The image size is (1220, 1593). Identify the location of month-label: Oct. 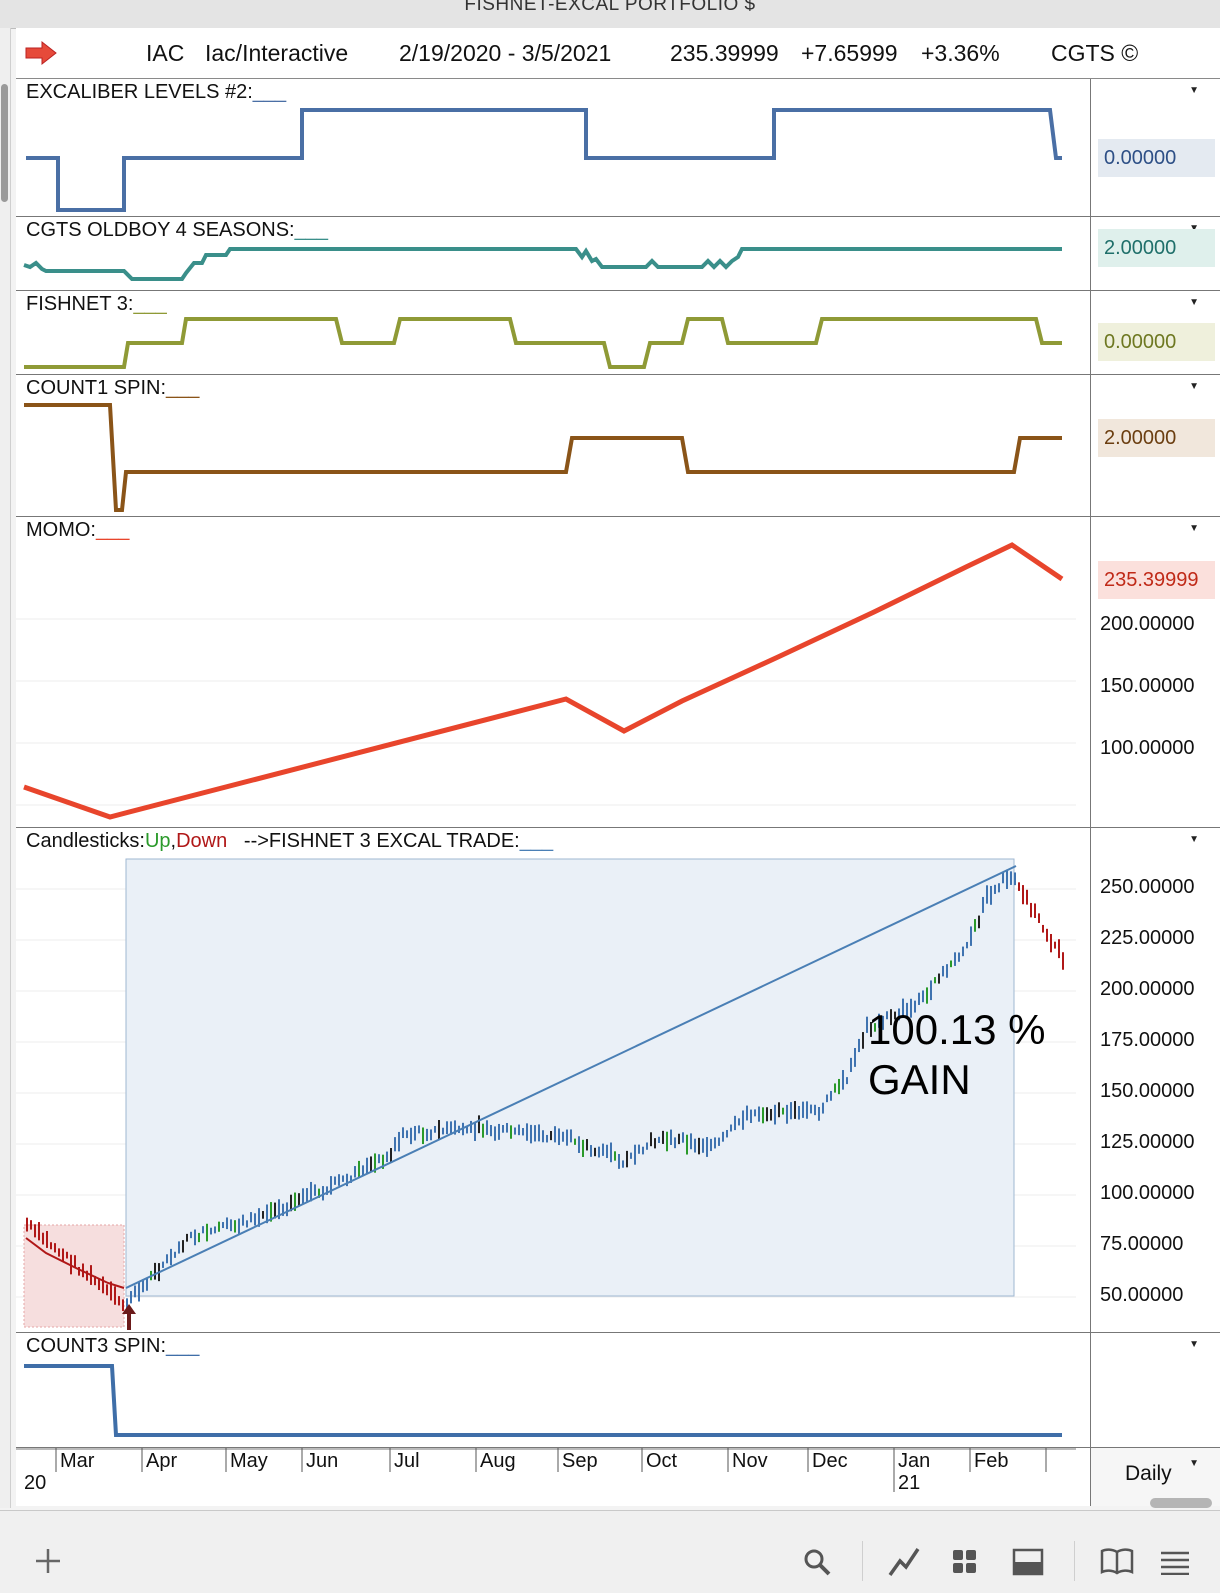
(662, 1461).